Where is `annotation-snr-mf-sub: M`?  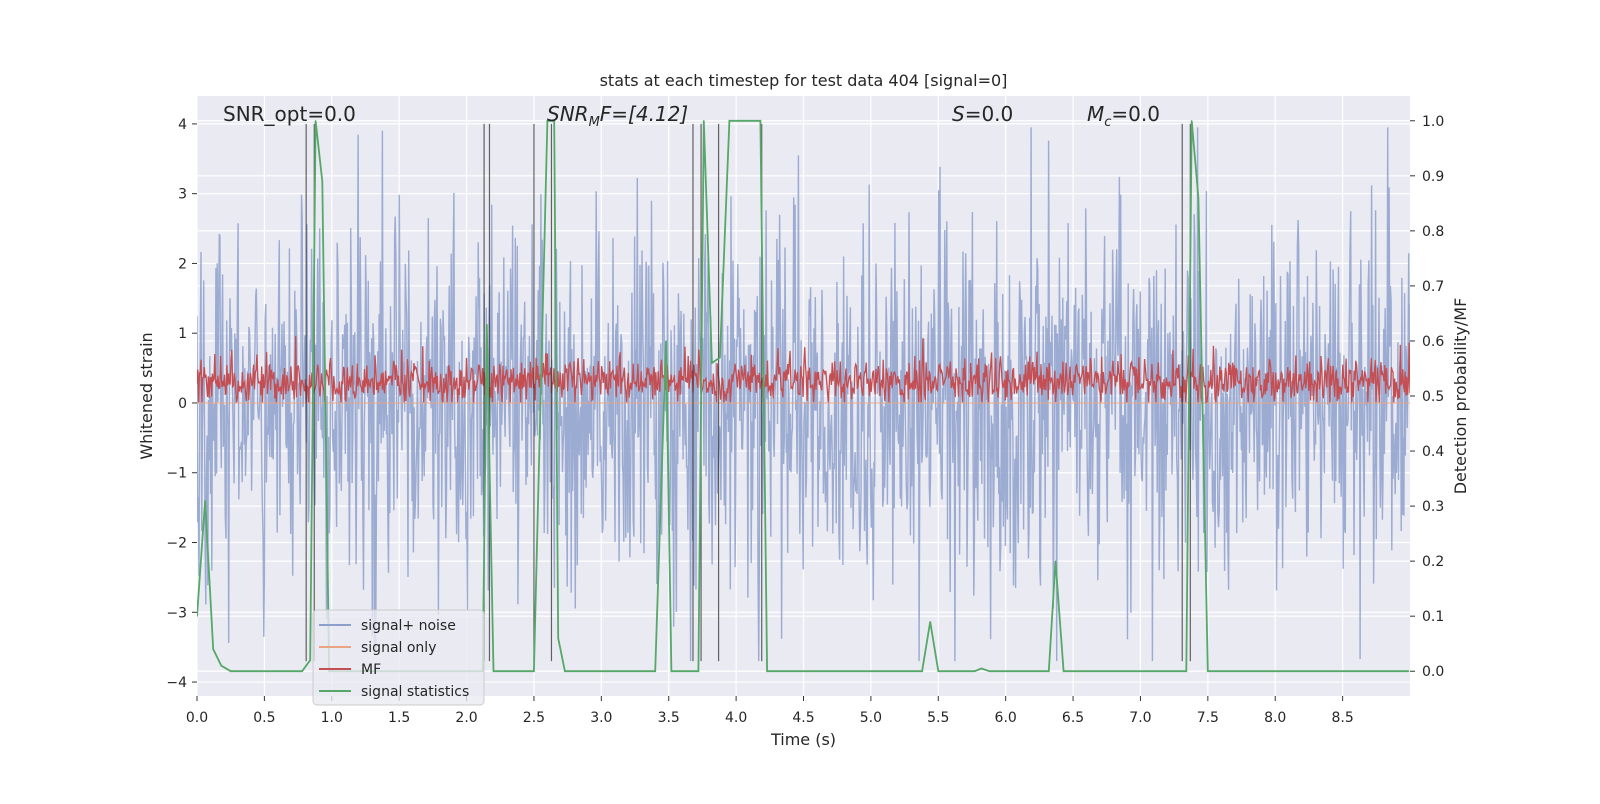
annotation-snr-mf-sub: M is located at coordinates (594, 122).